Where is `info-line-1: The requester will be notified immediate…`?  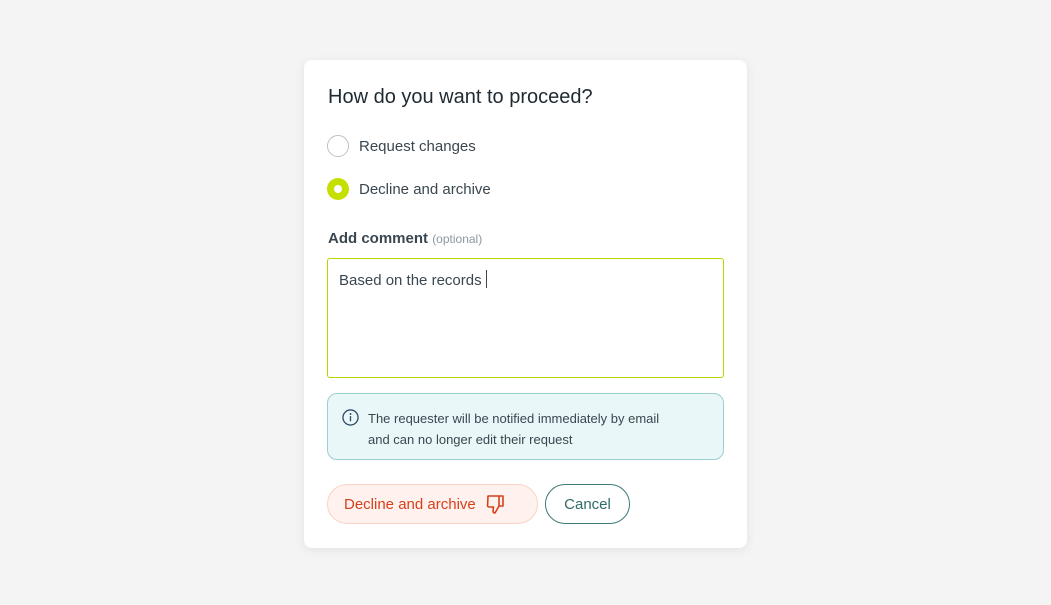
info-line-1: The requester will be notified immediate… is located at coordinates (514, 418).